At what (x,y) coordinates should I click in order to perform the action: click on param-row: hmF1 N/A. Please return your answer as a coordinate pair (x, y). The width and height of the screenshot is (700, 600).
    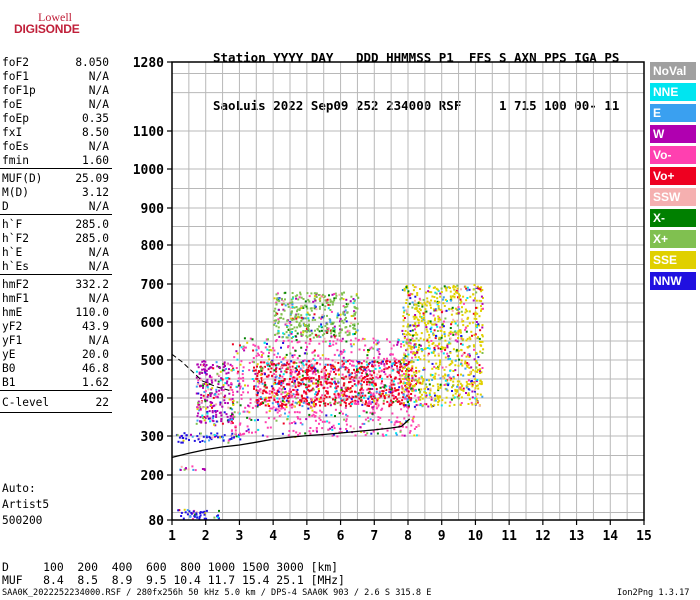
    Looking at the image, I should click on (55, 299).